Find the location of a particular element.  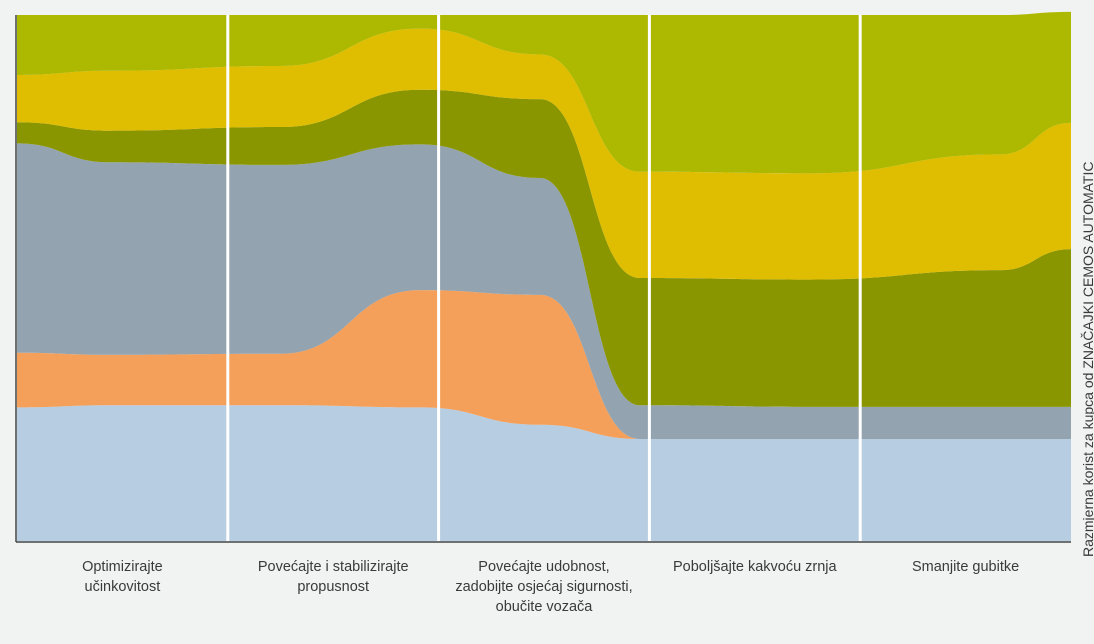

category-label-2: Povećajte i stabilizirajte propusnost is located at coordinates (333, 577).